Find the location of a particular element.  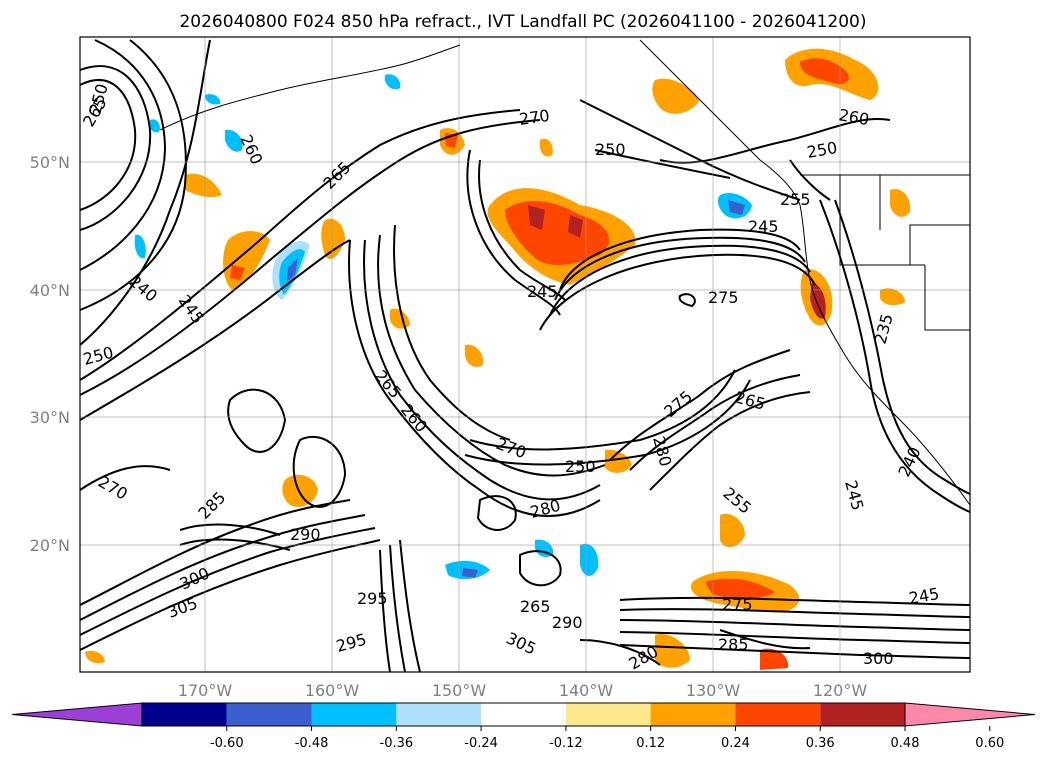

lon-label: 150°W is located at coordinates (459, 690).